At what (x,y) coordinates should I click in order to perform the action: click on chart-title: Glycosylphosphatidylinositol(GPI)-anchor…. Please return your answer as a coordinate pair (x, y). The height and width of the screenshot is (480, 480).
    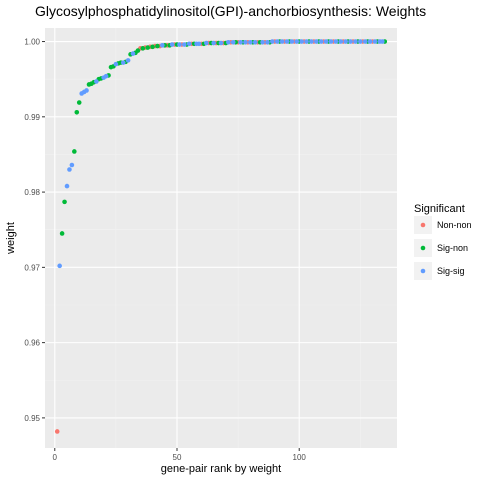
    Looking at the image, I should click on (230, 11).